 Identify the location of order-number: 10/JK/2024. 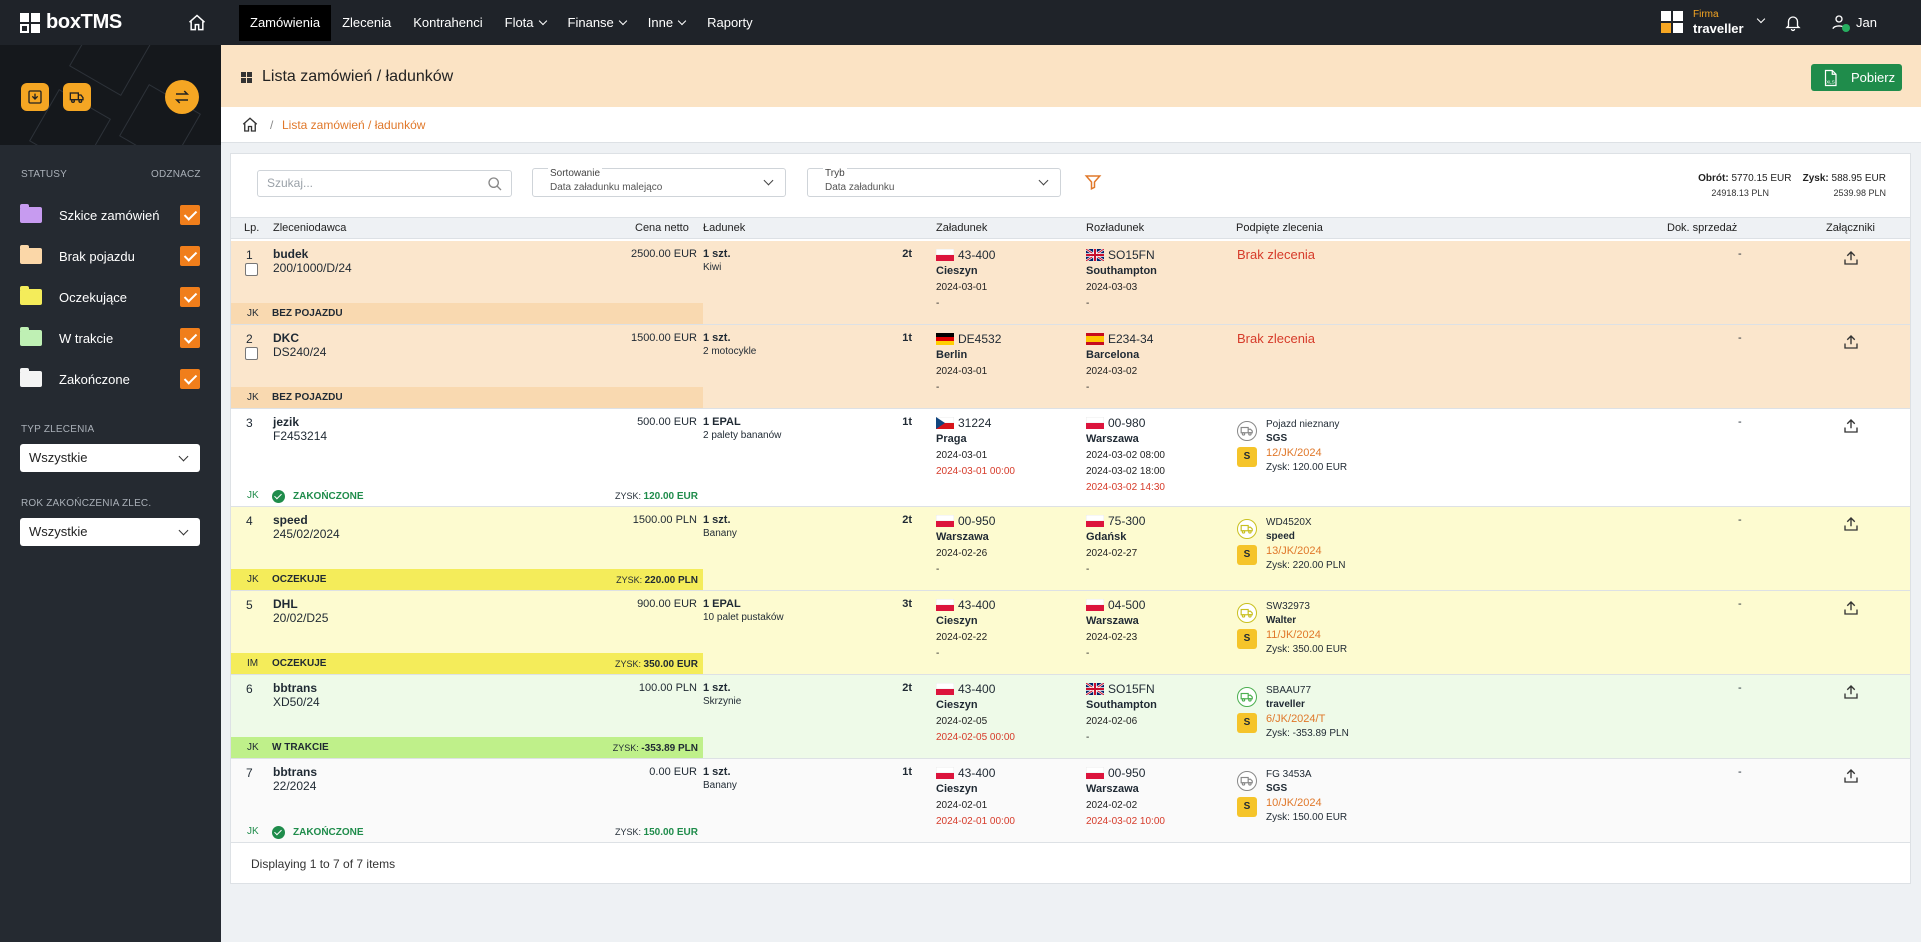
(1294, 803).